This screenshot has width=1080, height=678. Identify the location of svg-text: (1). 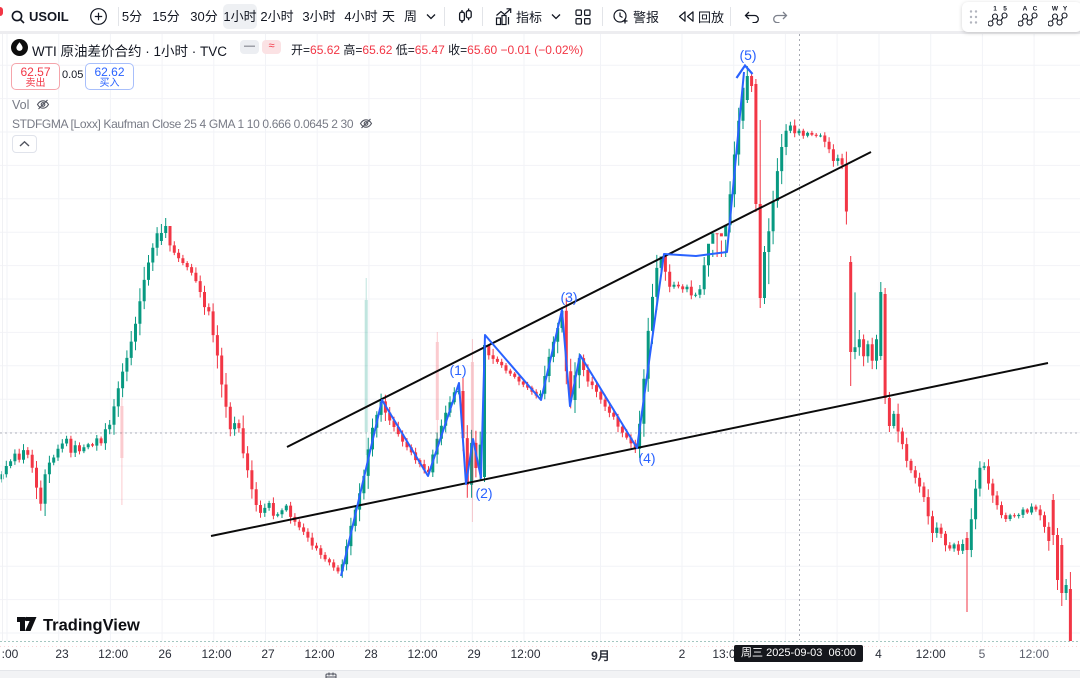
(457, 370).